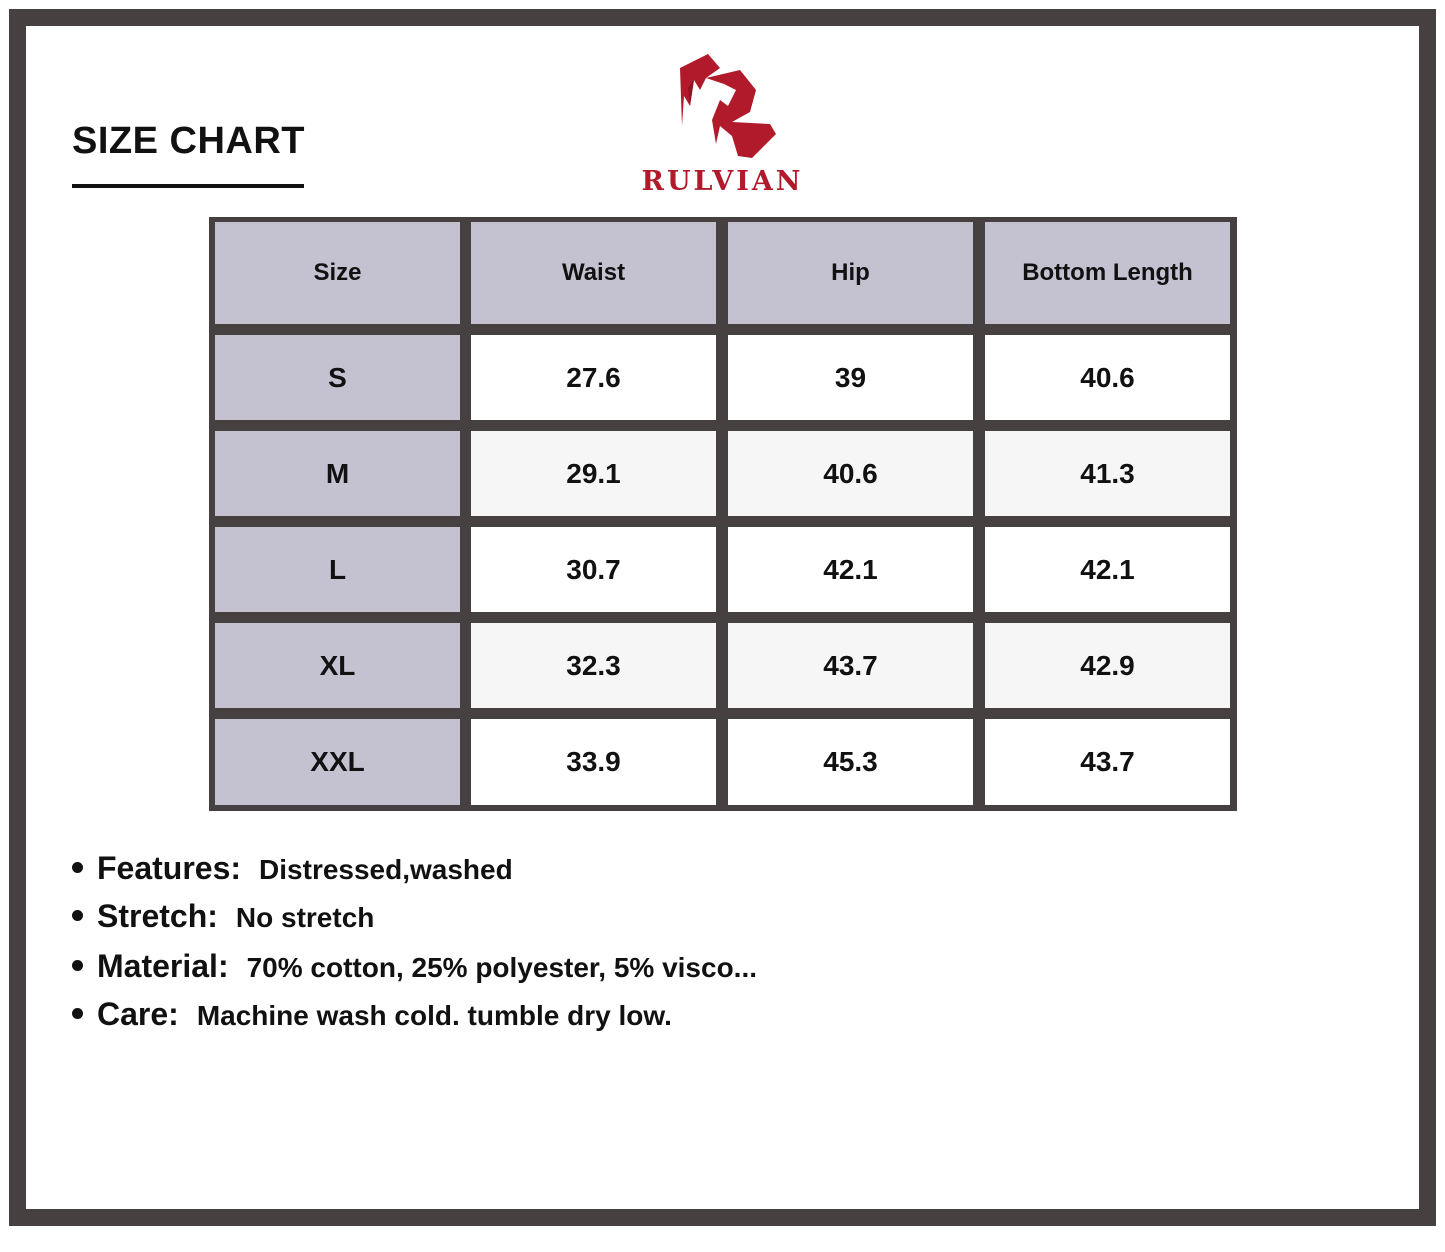 The image size is (1445, 1252). I want to click on cell-bottom-length: 41.3, so click(1107, 473).